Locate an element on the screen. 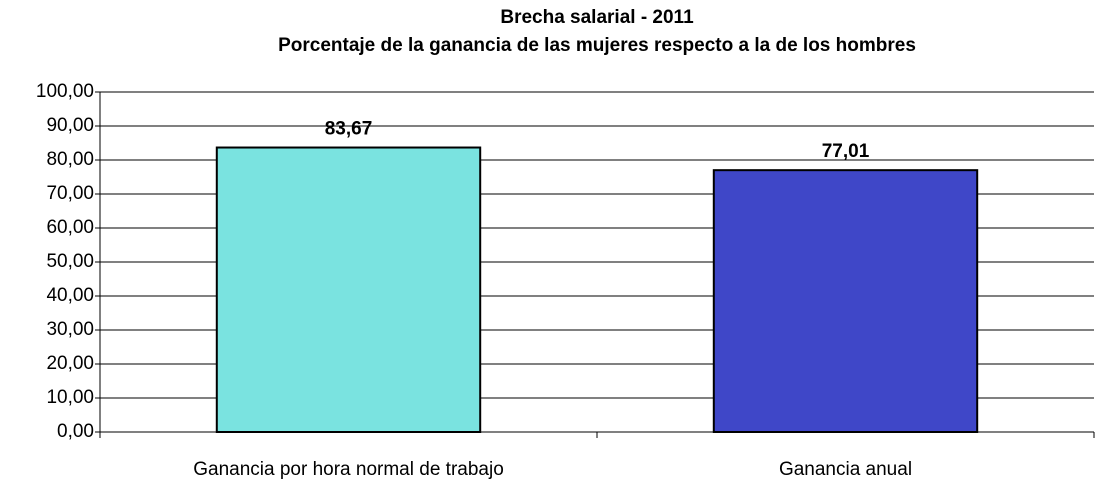  y-tick-label: 60,00 is located at coordinates (70, 227).